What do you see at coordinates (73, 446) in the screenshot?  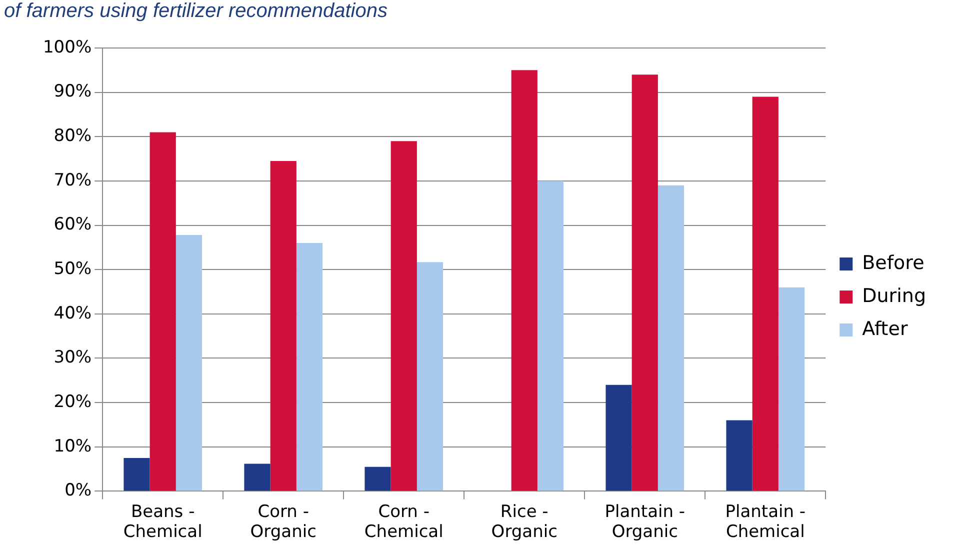 I see `y-tick-label: 10%` at bounding box center [73, 446].